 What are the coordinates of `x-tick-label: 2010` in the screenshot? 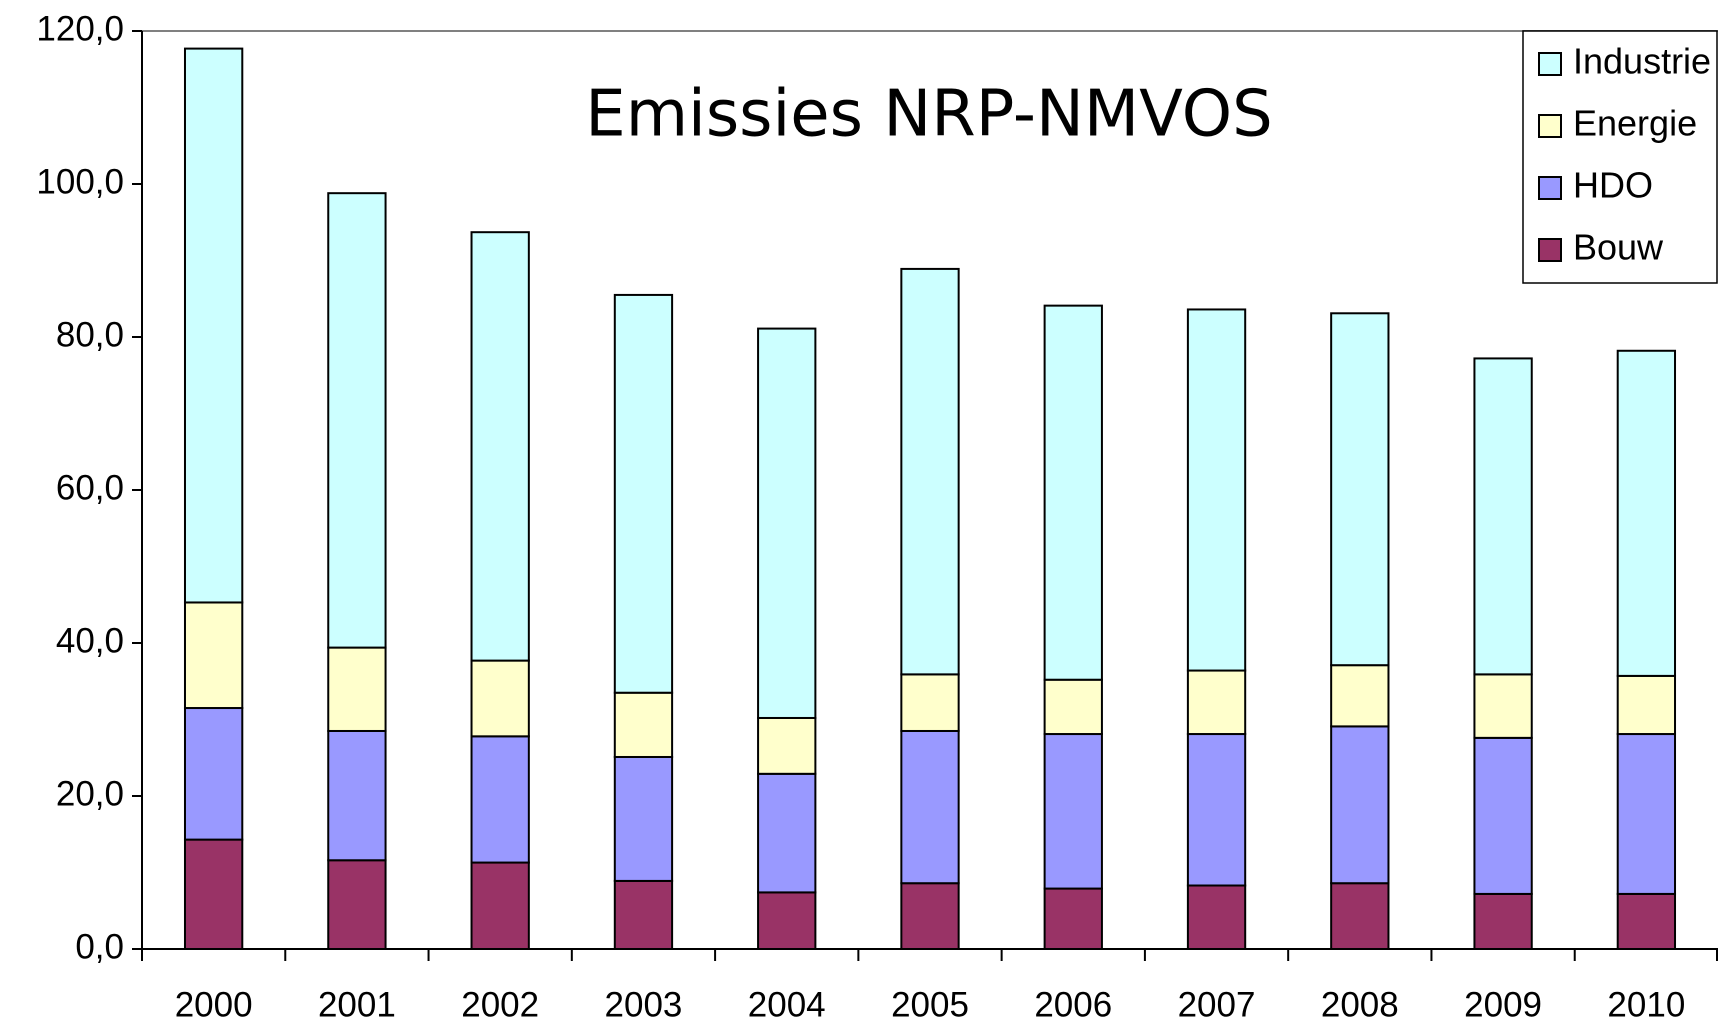 It's located at (1646, 1004).